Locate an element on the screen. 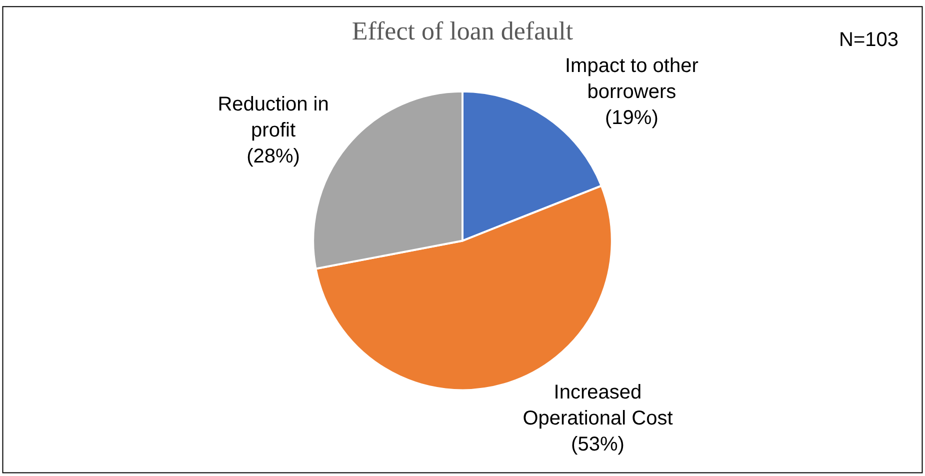 This screenshot has height=476, width=925. chart-title: Effect of loan default is located at coordinates (463, 31).